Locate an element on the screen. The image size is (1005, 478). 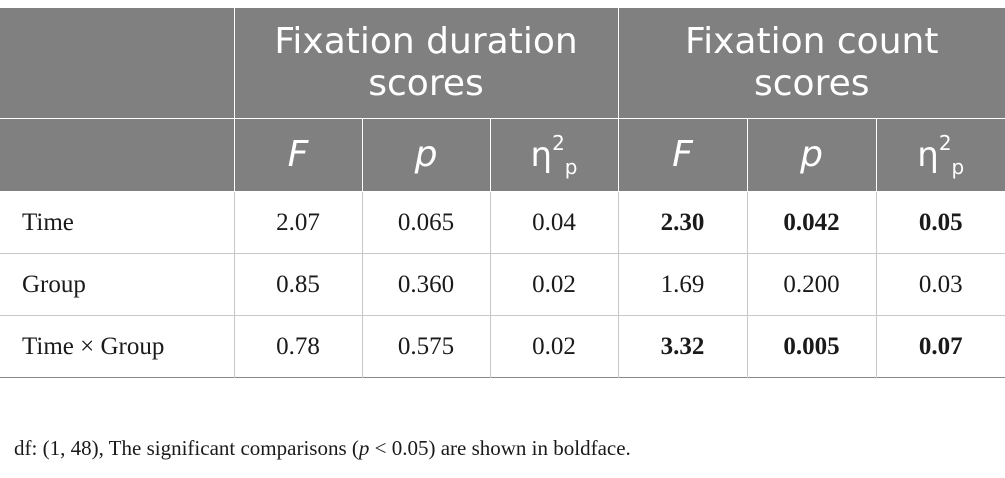
cell-fc-p: 0.200 is located at coordinates (811, 284).